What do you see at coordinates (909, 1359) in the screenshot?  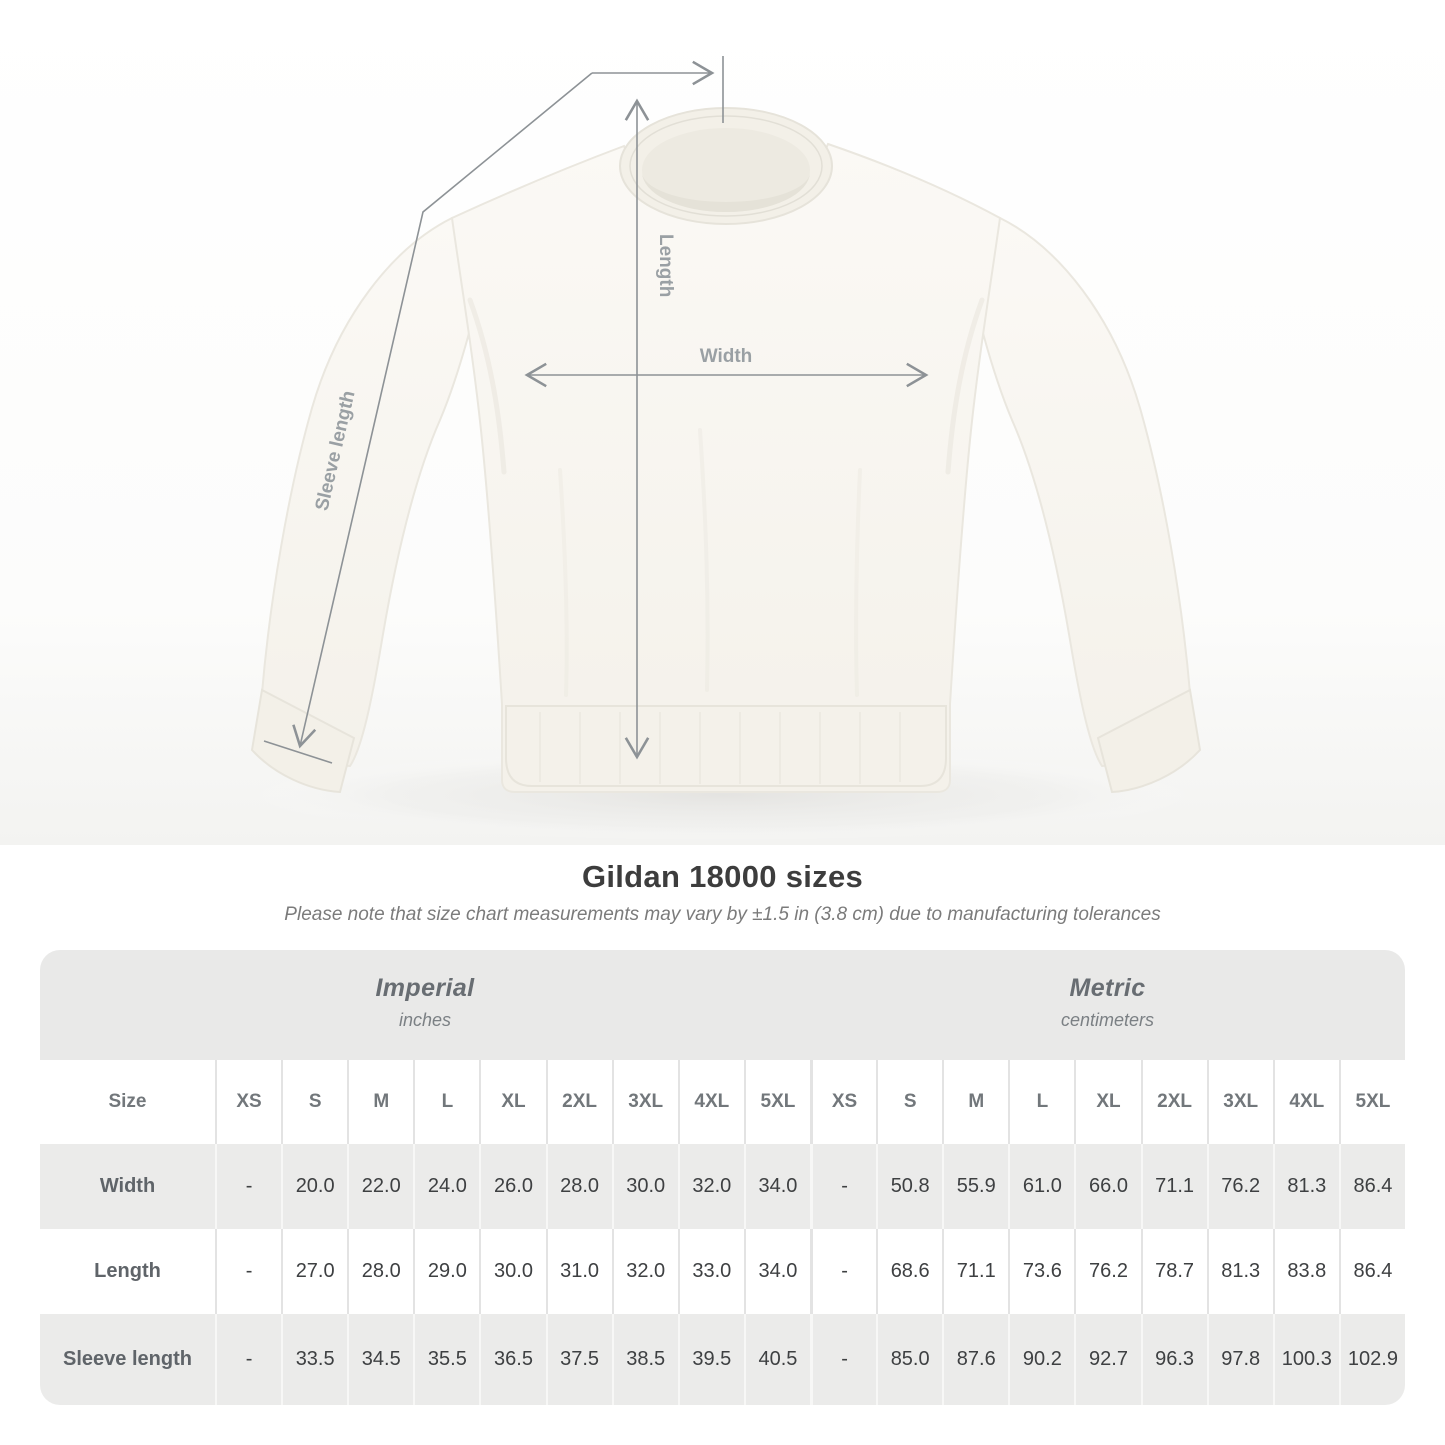 I see `metric-value-cell: 85.0` at bounding box center [909, 1359].